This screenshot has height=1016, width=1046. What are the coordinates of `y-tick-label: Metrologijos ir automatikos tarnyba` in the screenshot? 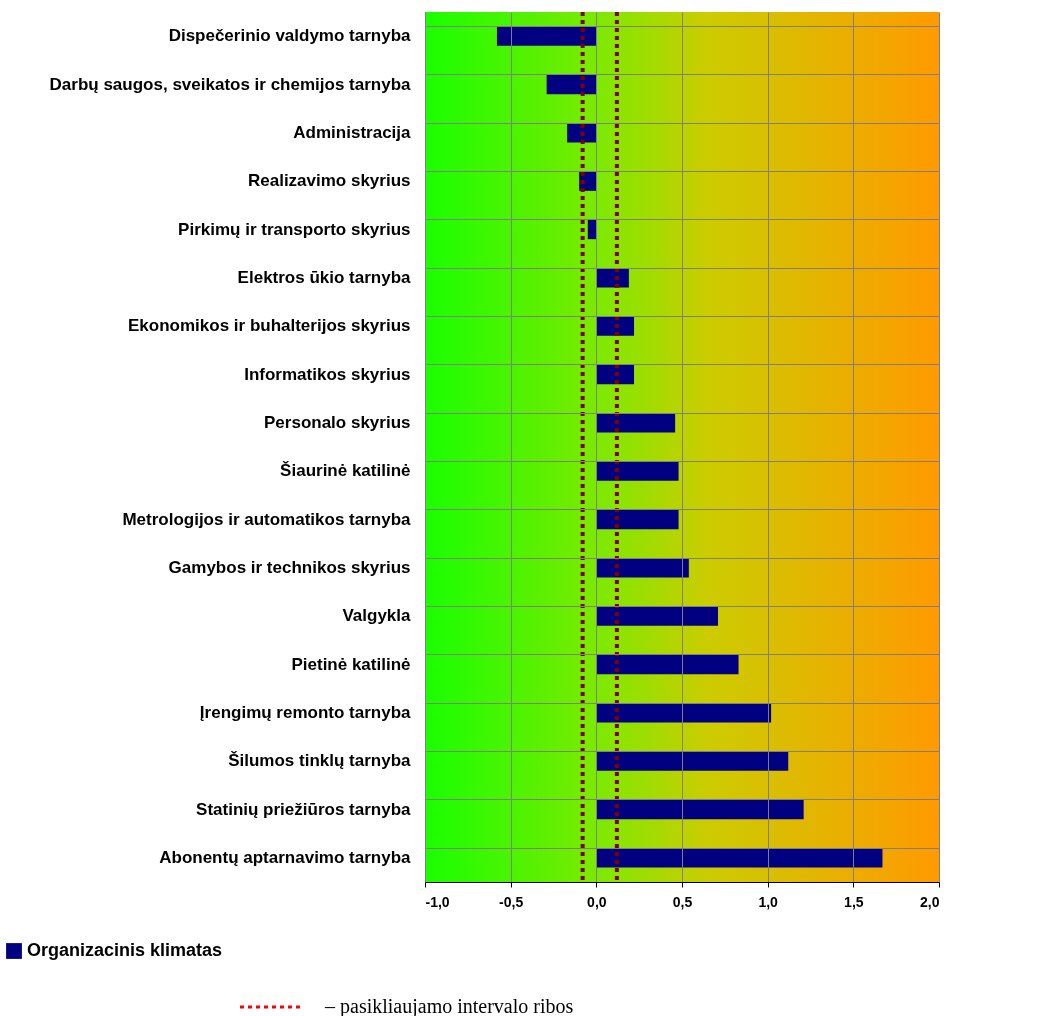 It's located at (267, 519).